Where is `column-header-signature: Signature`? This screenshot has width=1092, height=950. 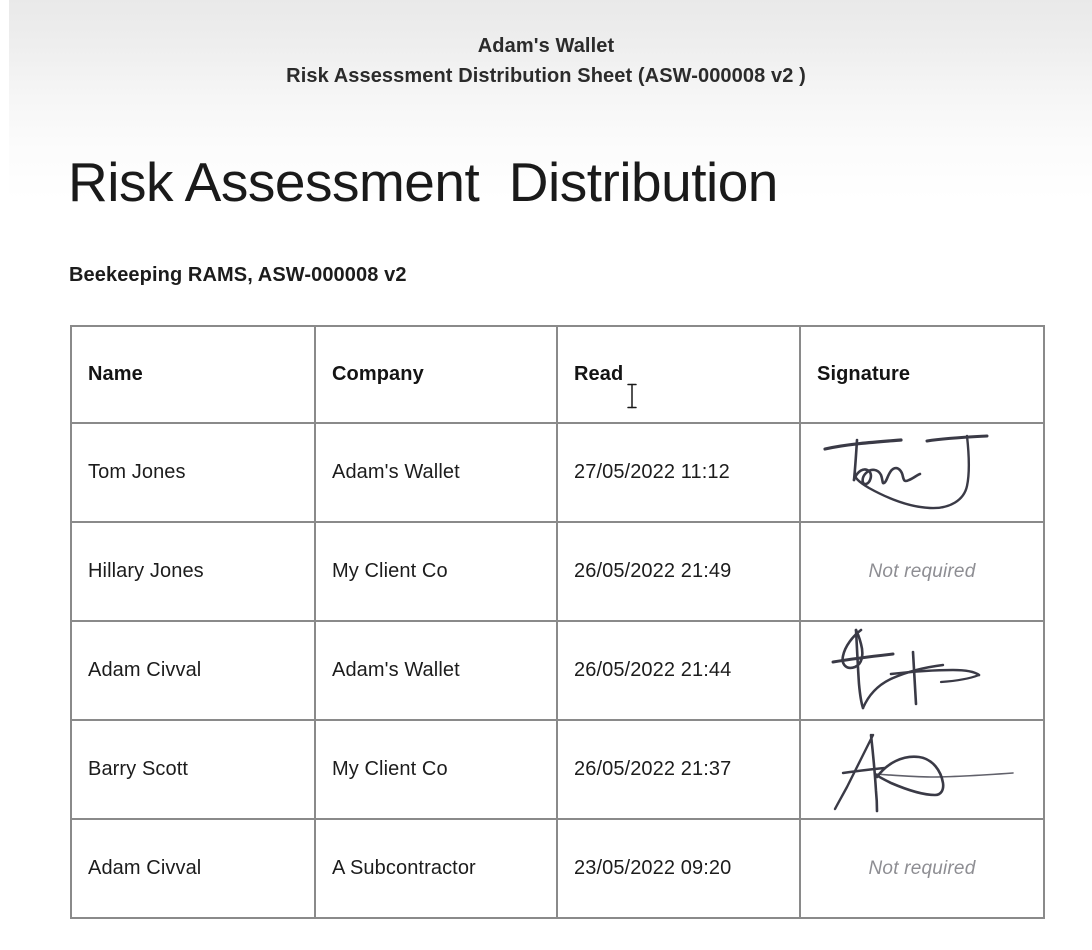 column-header-signature: Signature is located at coordinates (922, 374).